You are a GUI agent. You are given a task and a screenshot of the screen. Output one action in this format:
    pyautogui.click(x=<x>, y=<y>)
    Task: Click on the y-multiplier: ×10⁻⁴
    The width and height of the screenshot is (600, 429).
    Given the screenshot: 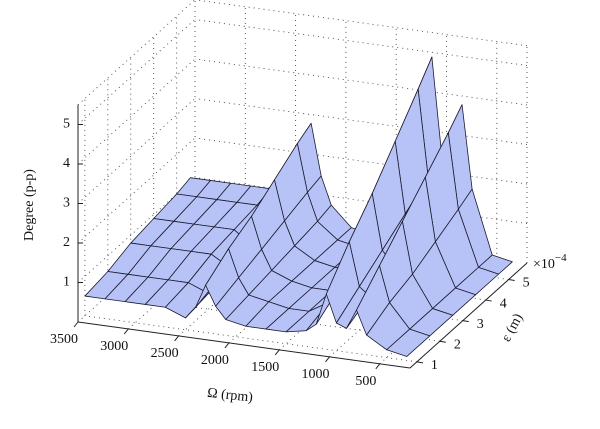 What is the action you would take?
    pyautogui.click(x=550, y=262)
    